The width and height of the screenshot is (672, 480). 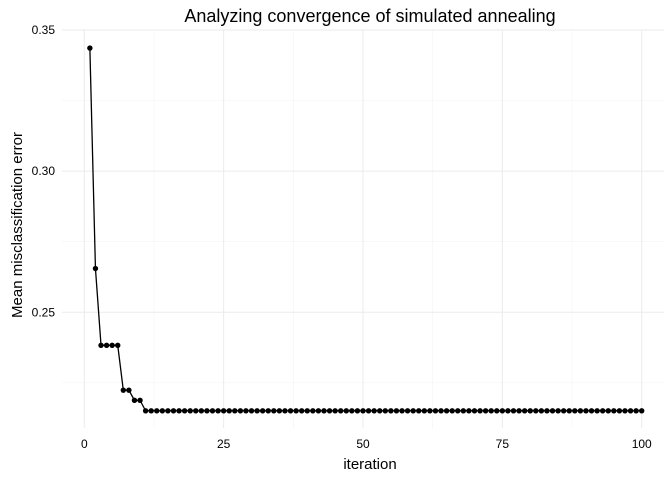 I want to click on x-tick-label: 25, so click(x=224, y=444).